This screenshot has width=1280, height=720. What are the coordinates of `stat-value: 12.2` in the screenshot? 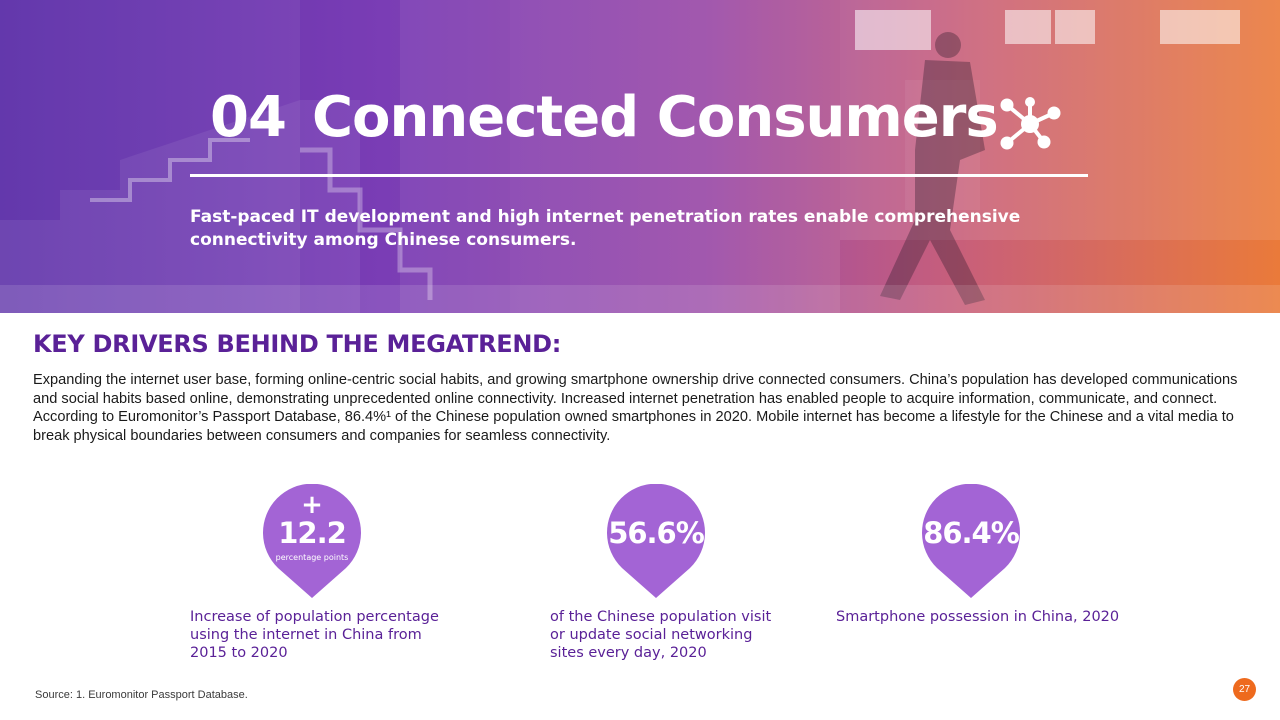 It's located at (312, 533).